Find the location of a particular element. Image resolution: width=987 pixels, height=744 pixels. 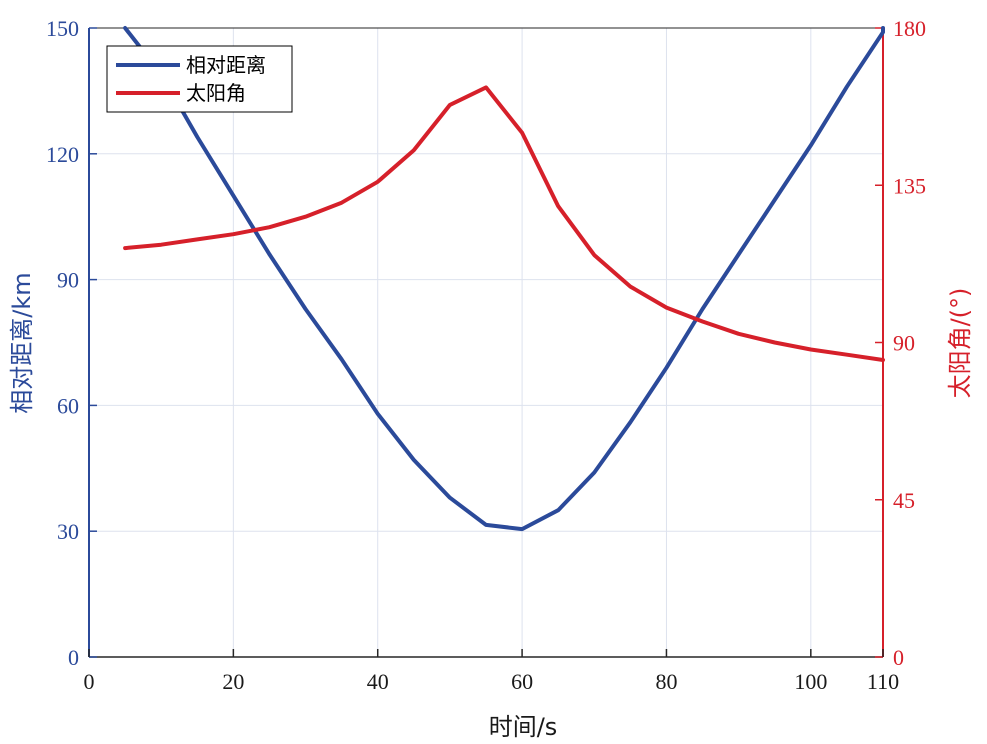

right-tick-label: 90 is located at coordinates (904, 343).